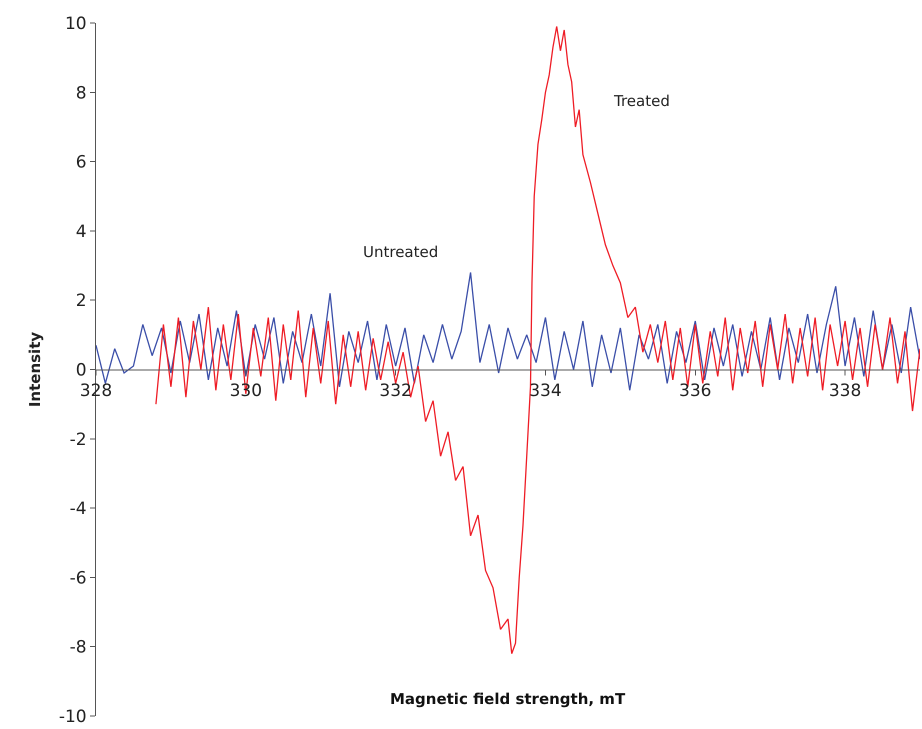 This screenshot has width=922, height=729. I want to click on y-tick-label: -6, so click(78, 578).